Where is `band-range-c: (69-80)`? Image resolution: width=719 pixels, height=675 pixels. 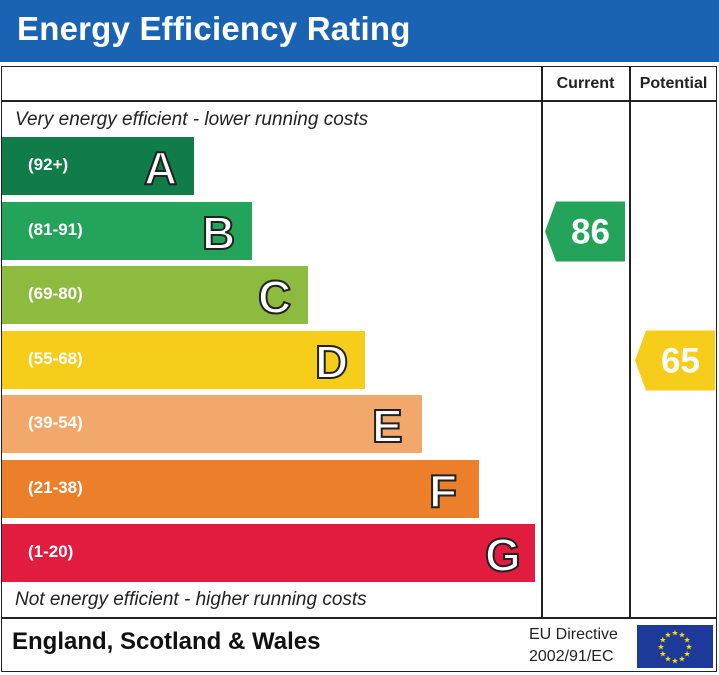 band-range-c: (69-80) is located at coordinates (55, 293).